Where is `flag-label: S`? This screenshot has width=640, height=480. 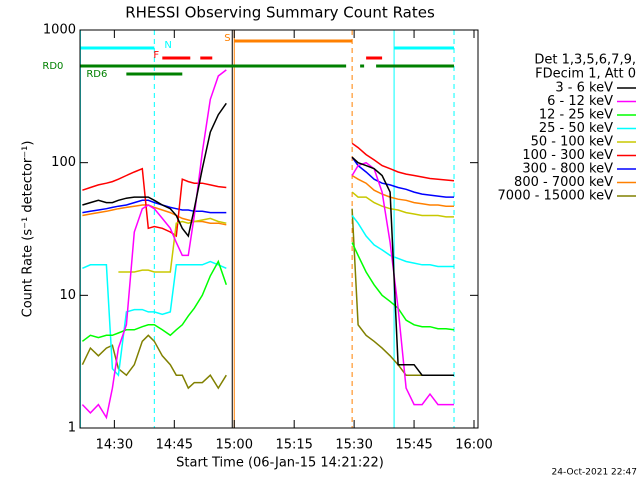 flag-label: S is located at coordinates (227, 38).